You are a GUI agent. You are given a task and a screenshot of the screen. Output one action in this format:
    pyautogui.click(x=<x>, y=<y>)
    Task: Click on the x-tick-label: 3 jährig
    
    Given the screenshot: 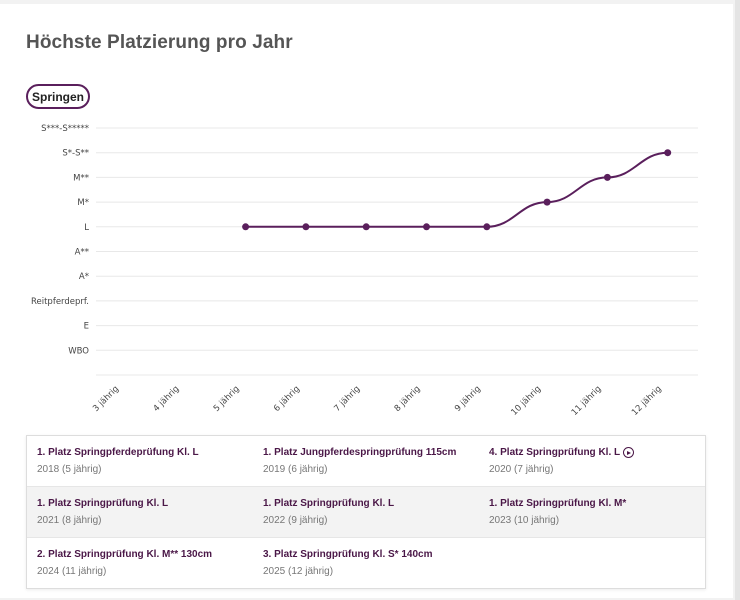 What is the action you would take?
    pyautogui.click(x=106, y=399)
    